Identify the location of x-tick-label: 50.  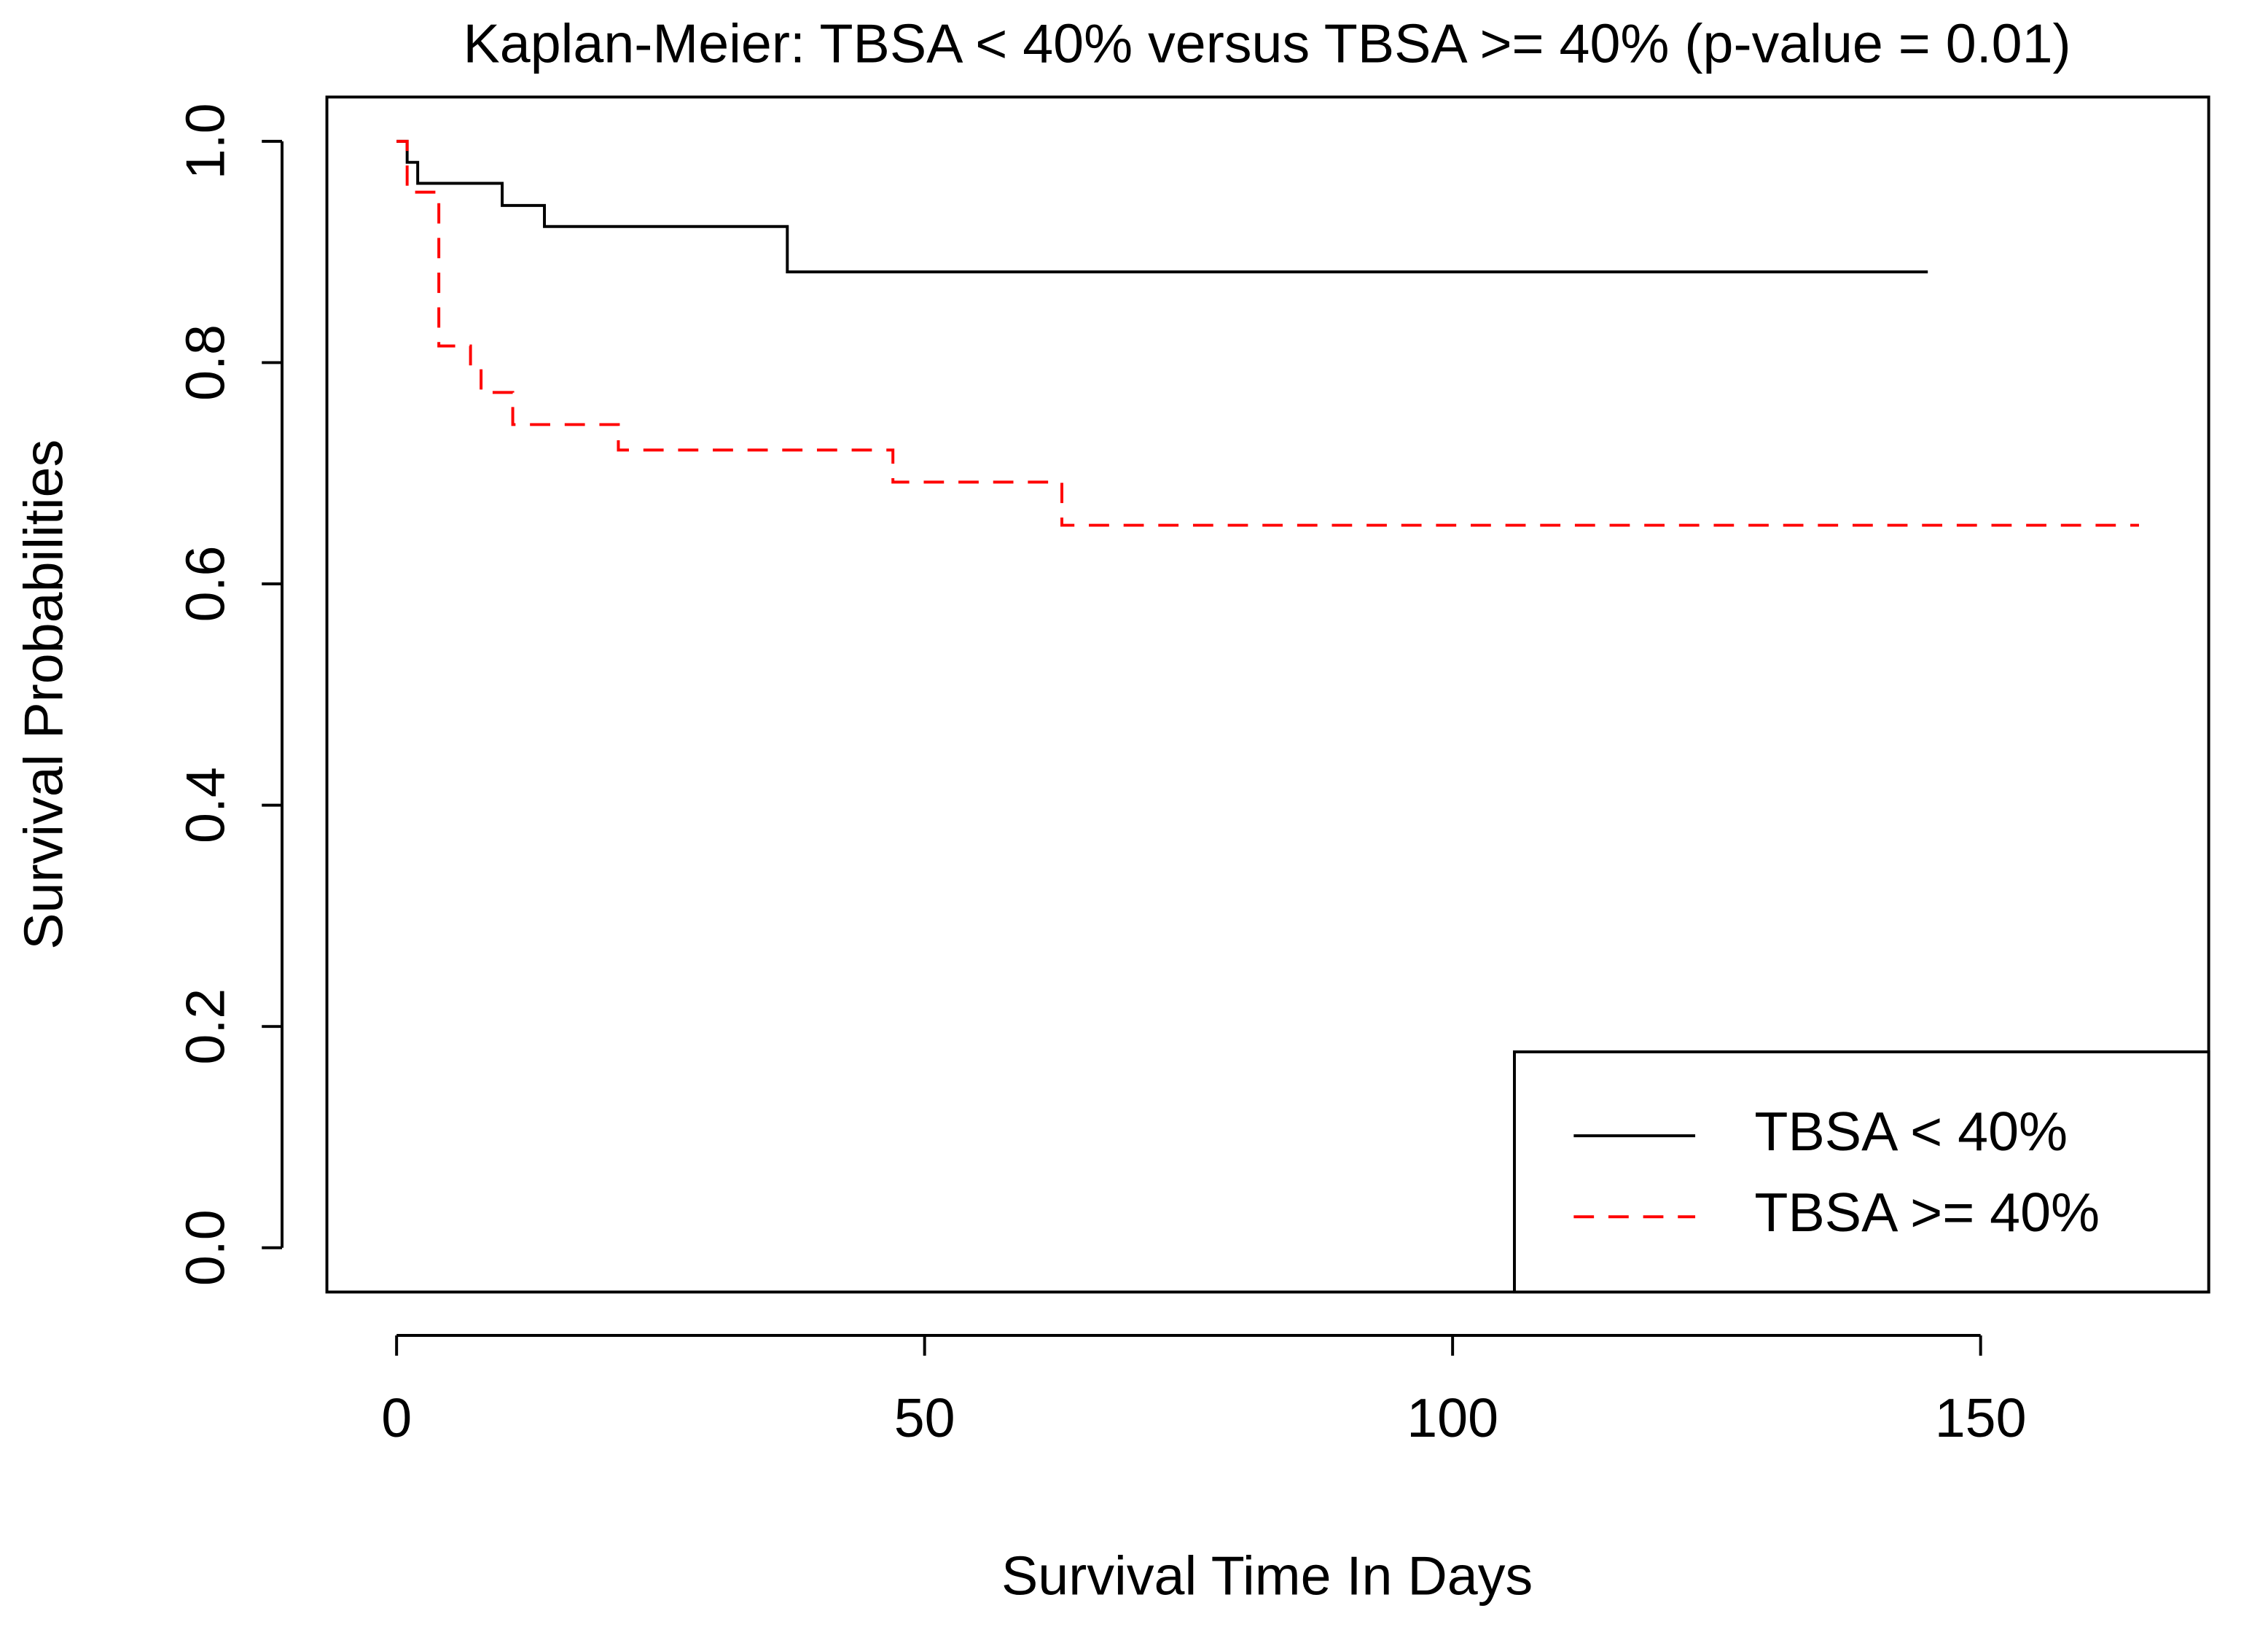
(925, 1418).